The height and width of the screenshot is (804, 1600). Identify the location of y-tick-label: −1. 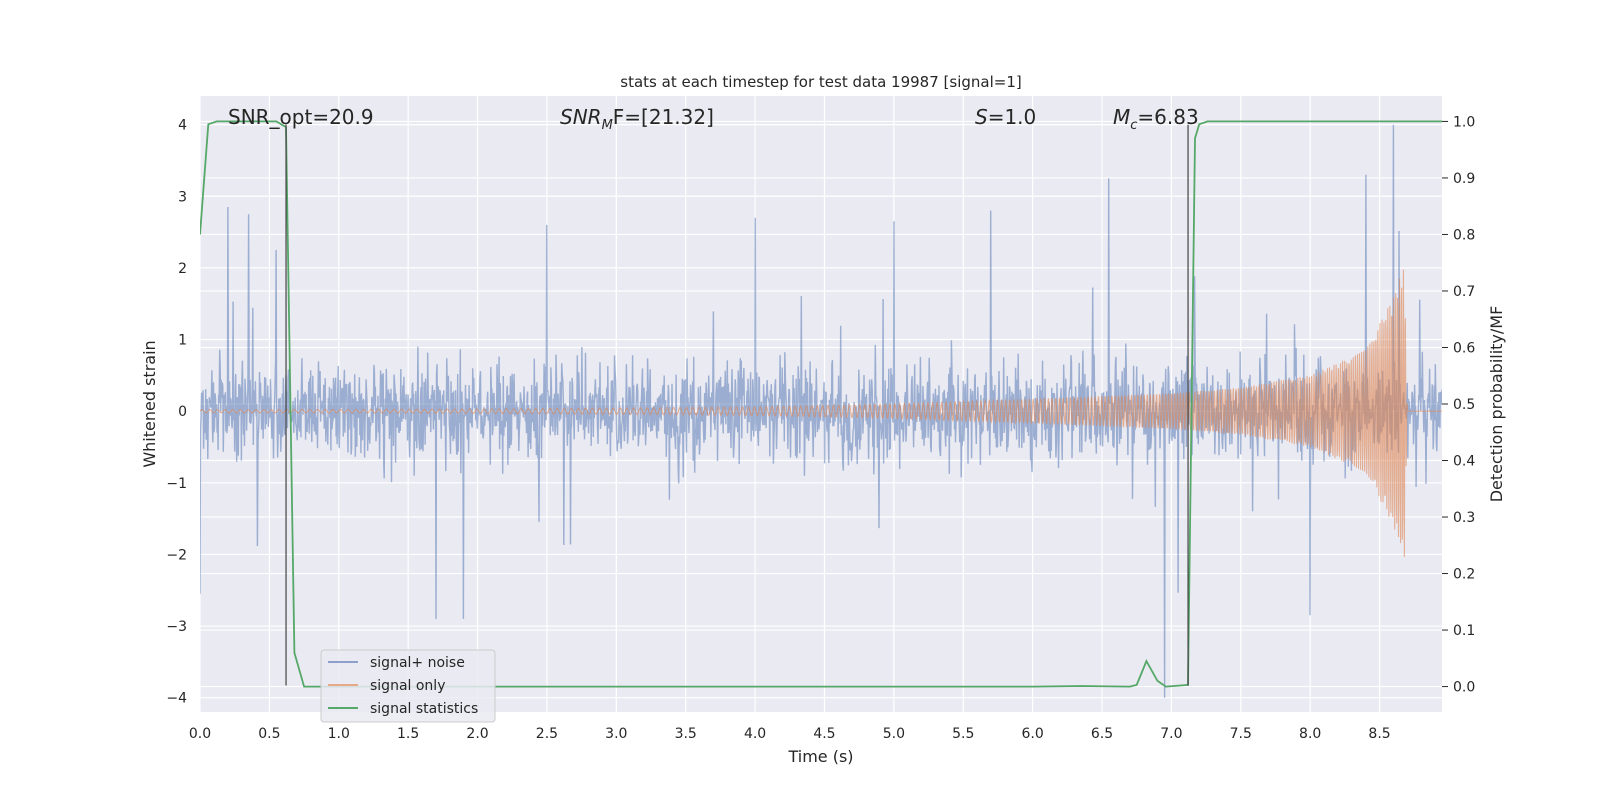
(176, 484).